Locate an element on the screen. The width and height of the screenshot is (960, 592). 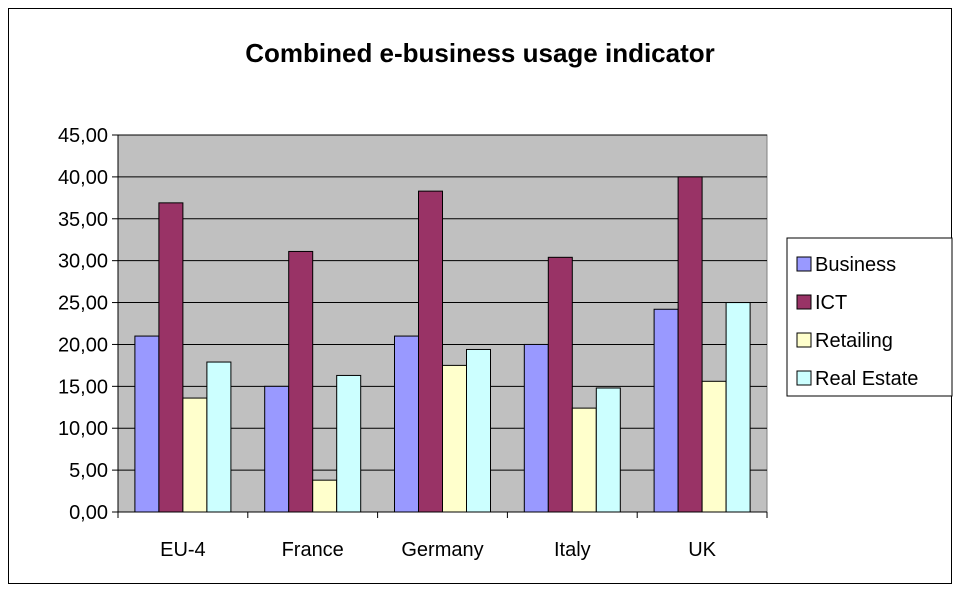
y-tick-label: 10,00 is located at coordinates (83, 429).